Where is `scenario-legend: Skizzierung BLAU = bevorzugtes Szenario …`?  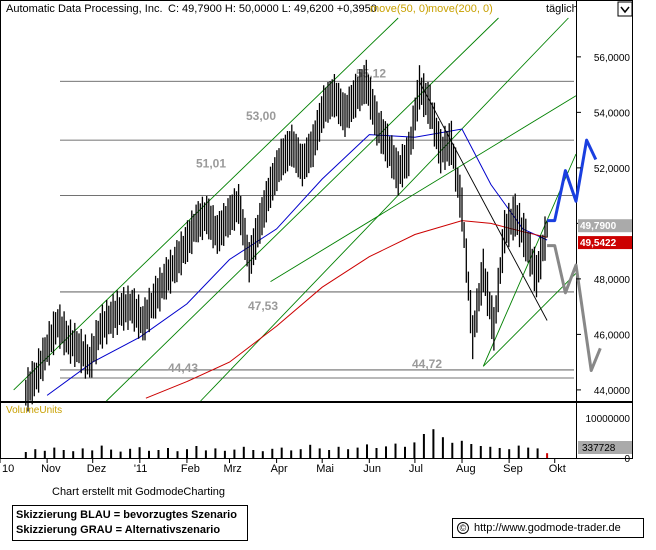 scenario-legend: Skizzierung BLAU = bevorzugtes Szenario … is located at coordinates (130, 523).